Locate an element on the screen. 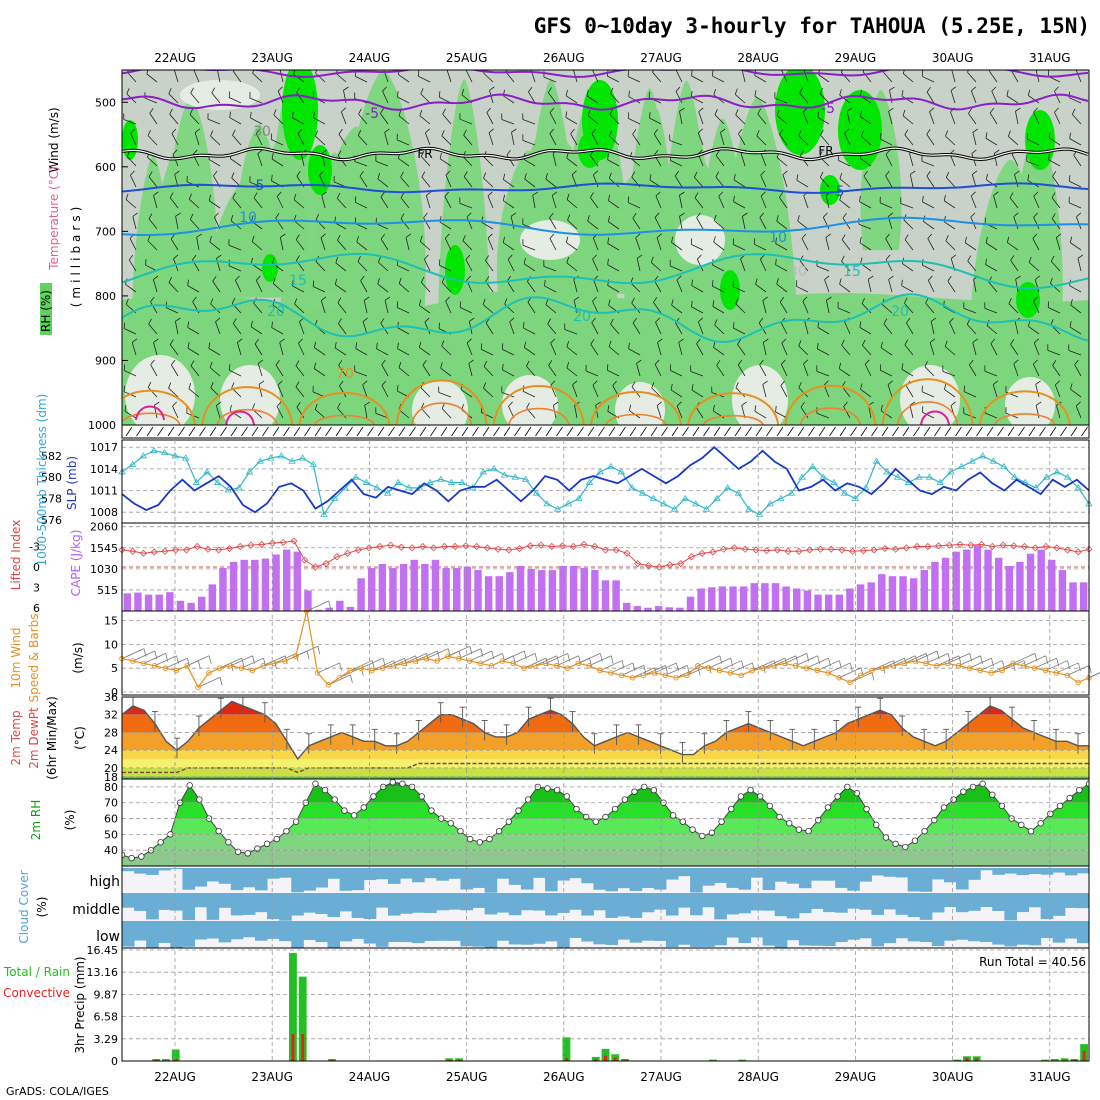 Image resolution: width=1100 pixels, height=1100 pixels. pressure-tick-label: 1000 is located at coordinates (102, 425).